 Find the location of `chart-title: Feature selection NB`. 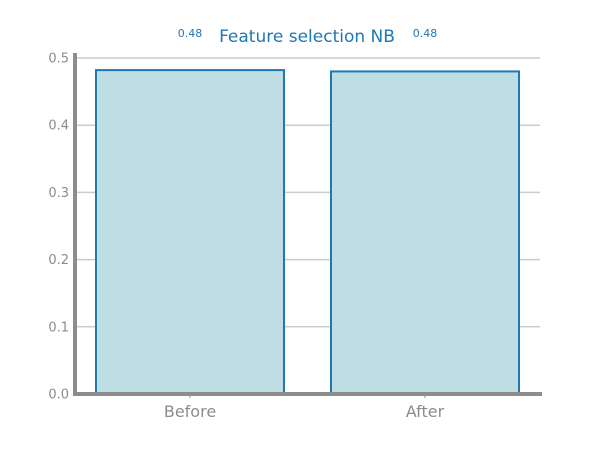

chart-title: Feature selection NB is located at coordinates (307, 37).